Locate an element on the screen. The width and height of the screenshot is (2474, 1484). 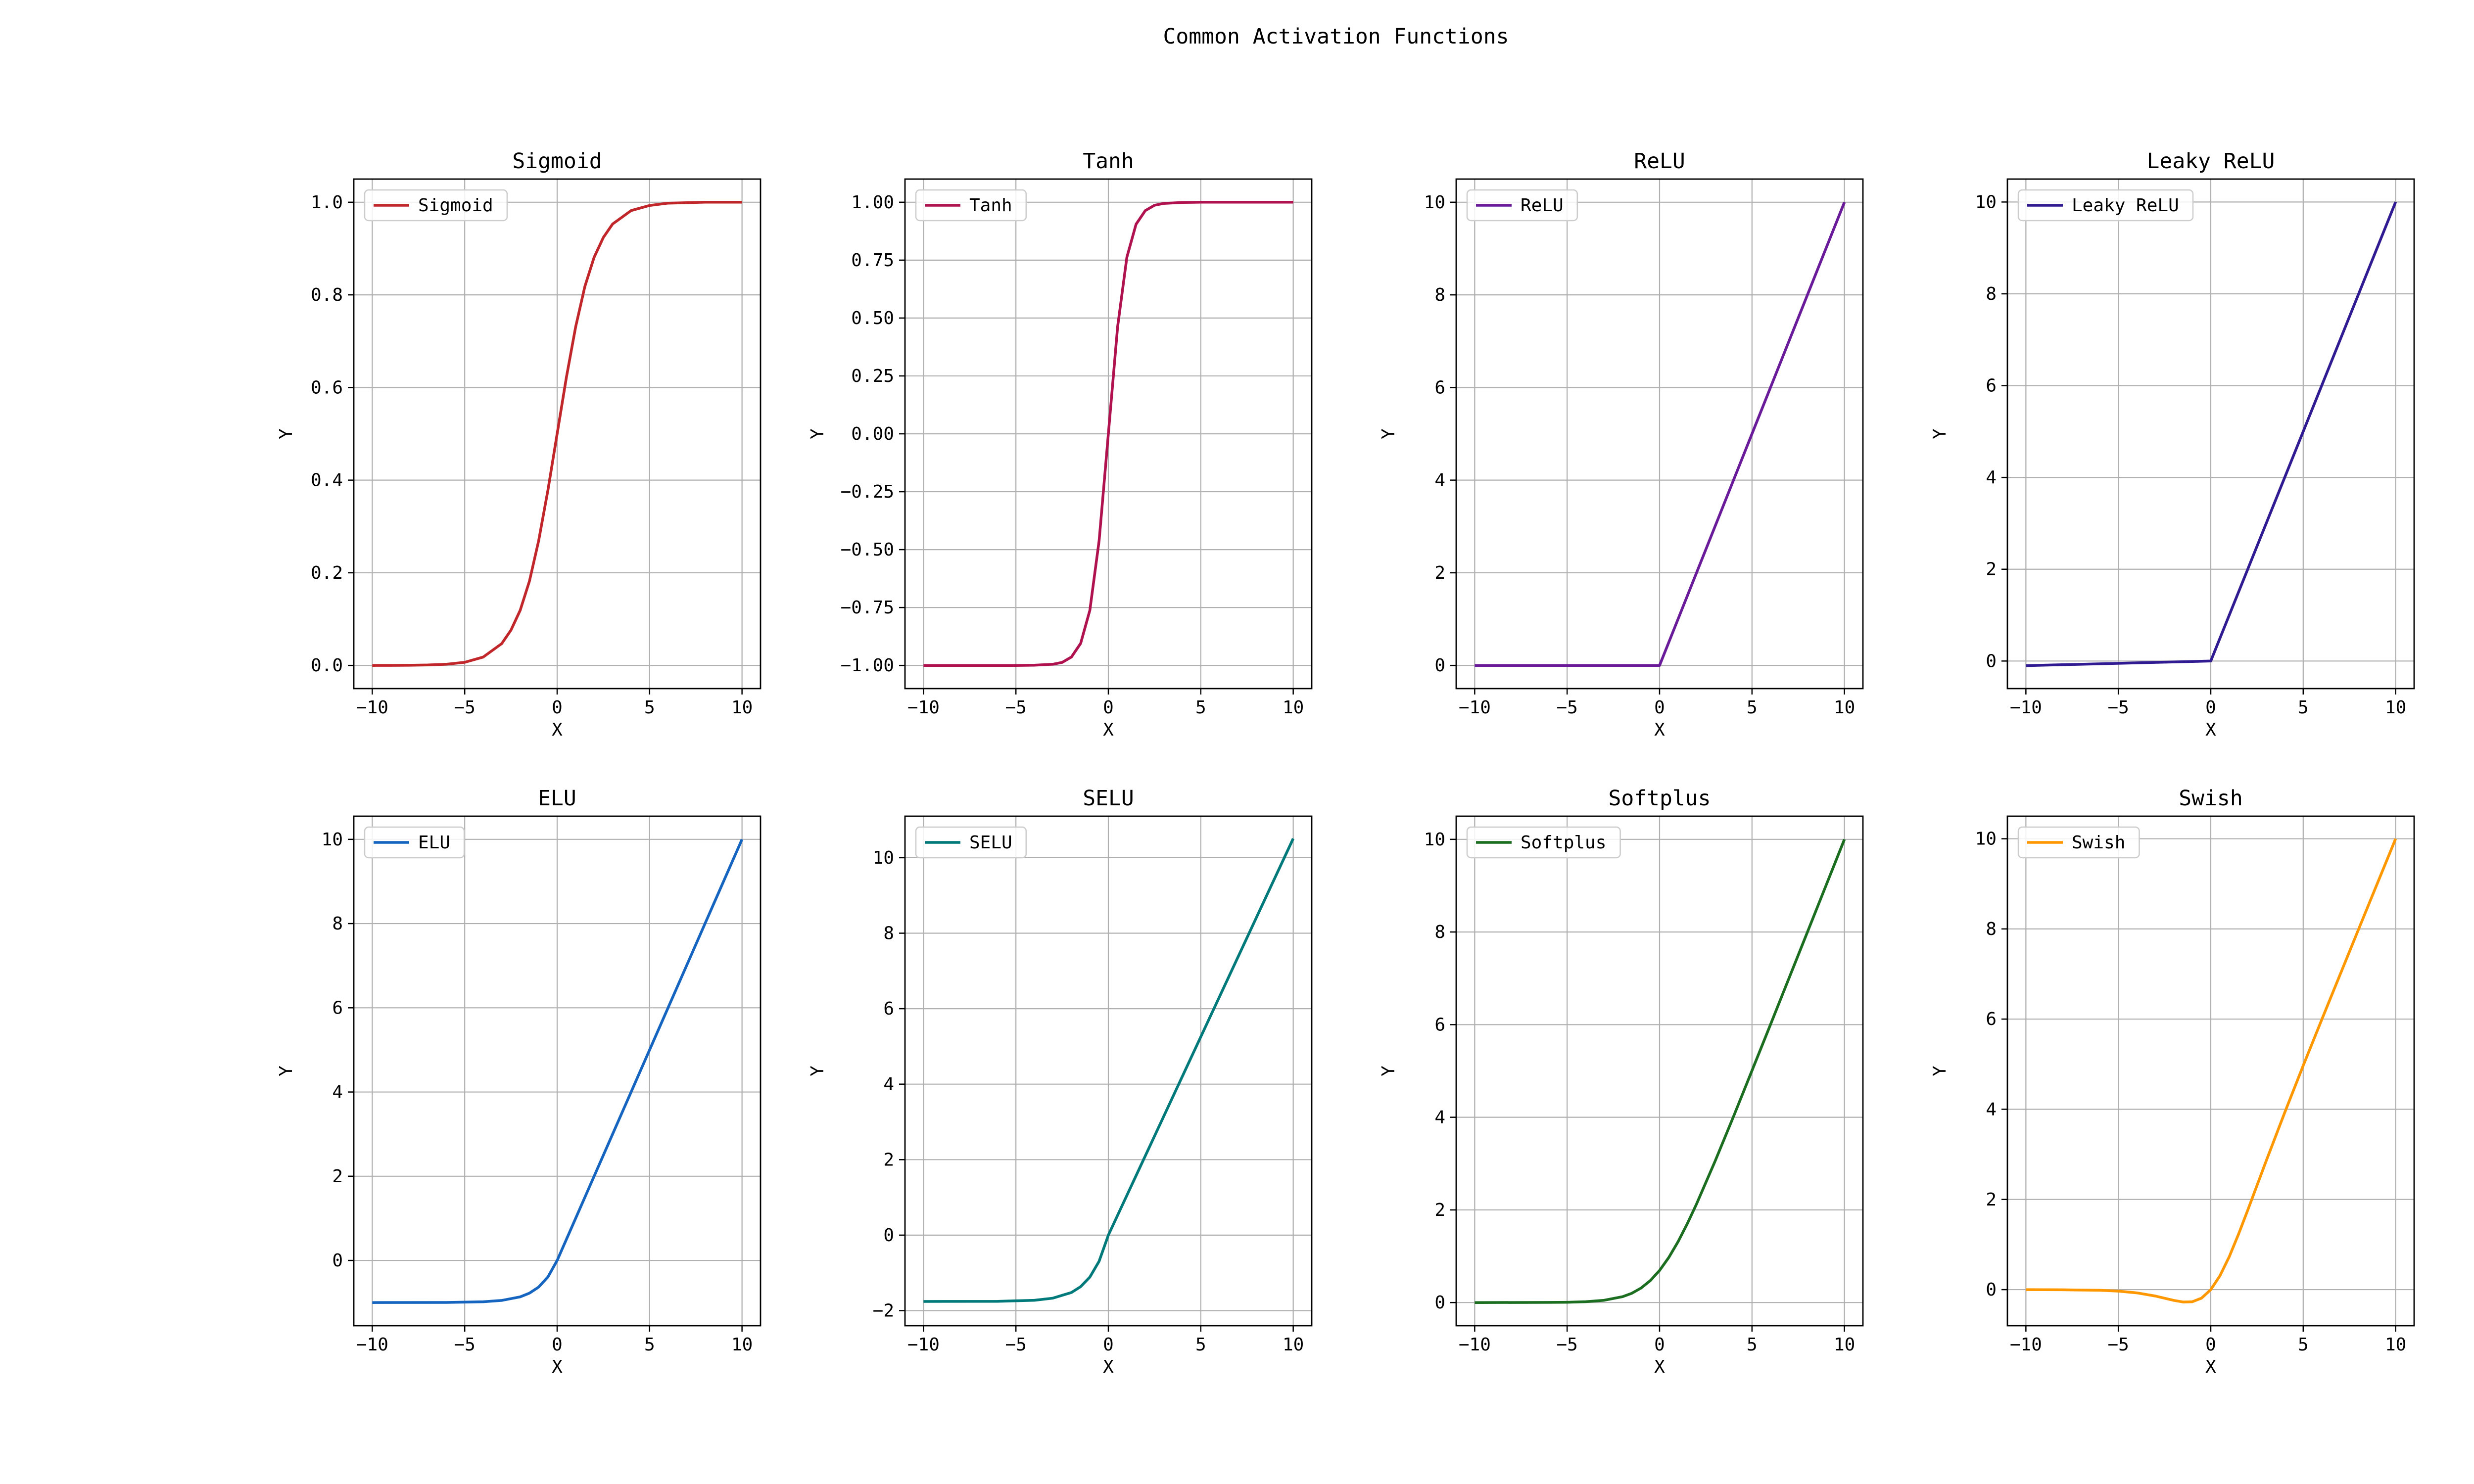
series-line-swish is located at coordinates (2211, 1070).